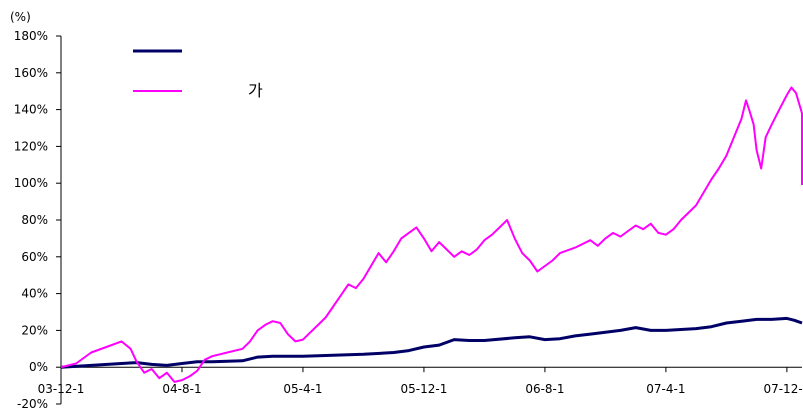 This screenshot has width=803, height=412. Describe the element at coordinates (38, 367) in the screenshot. I see `y-tick-label: 0%` at that location.